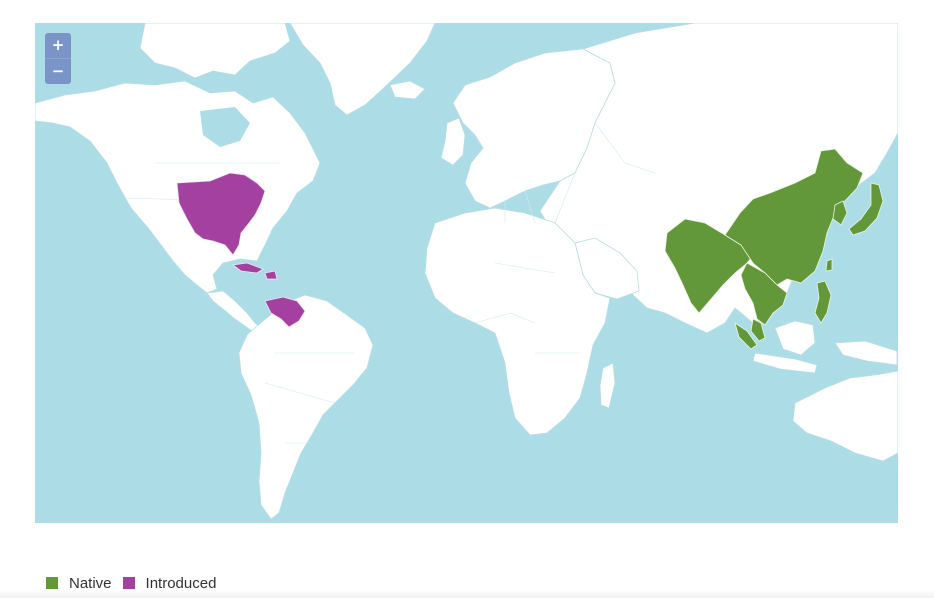 This screenshot has height=598, width=934. Describe the element at coordinates (795, 338) in the screenshot. I see `landmass-borneo` at that location.